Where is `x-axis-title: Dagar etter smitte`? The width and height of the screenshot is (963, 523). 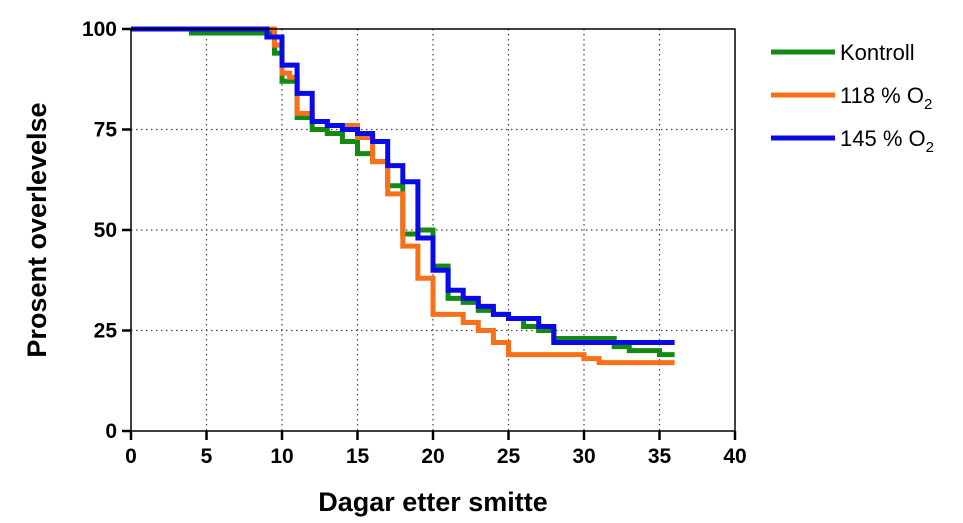
x-axis-title: Dagar etter smitte is located at coordinates (433, 502).